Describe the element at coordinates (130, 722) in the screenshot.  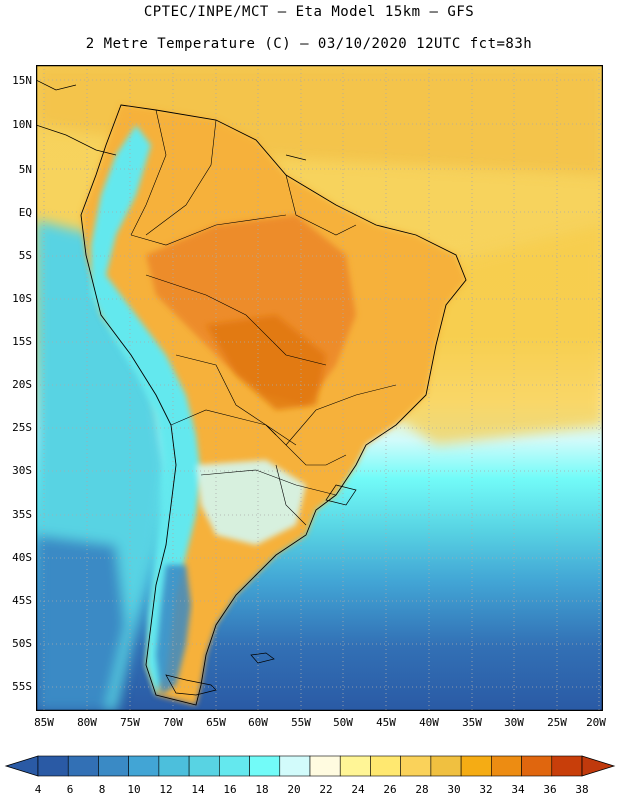
I see `lon-label-75w: 75W` at that location.